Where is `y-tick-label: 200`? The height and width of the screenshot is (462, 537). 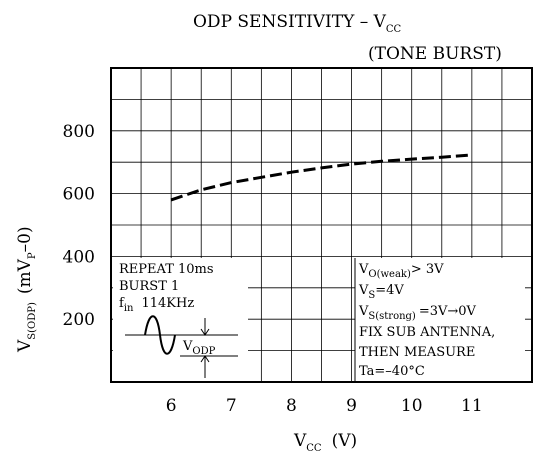
y-tick-label: 200 is located at coordinates (79, 320).